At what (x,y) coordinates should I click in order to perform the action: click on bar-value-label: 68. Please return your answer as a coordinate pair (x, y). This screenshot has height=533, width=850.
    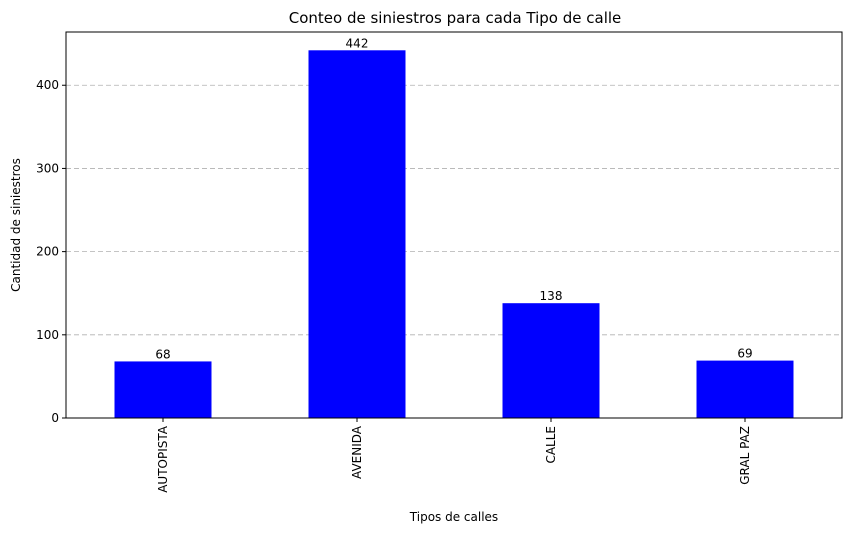
    Looking at the image, I should click on (162, 354).